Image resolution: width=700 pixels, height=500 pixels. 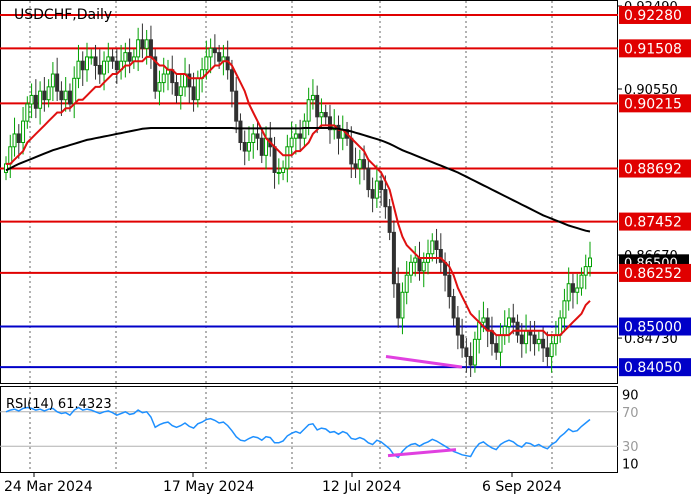 I want to click on symbol-label: USDCHF,Daily, so click(x=63, y=15).